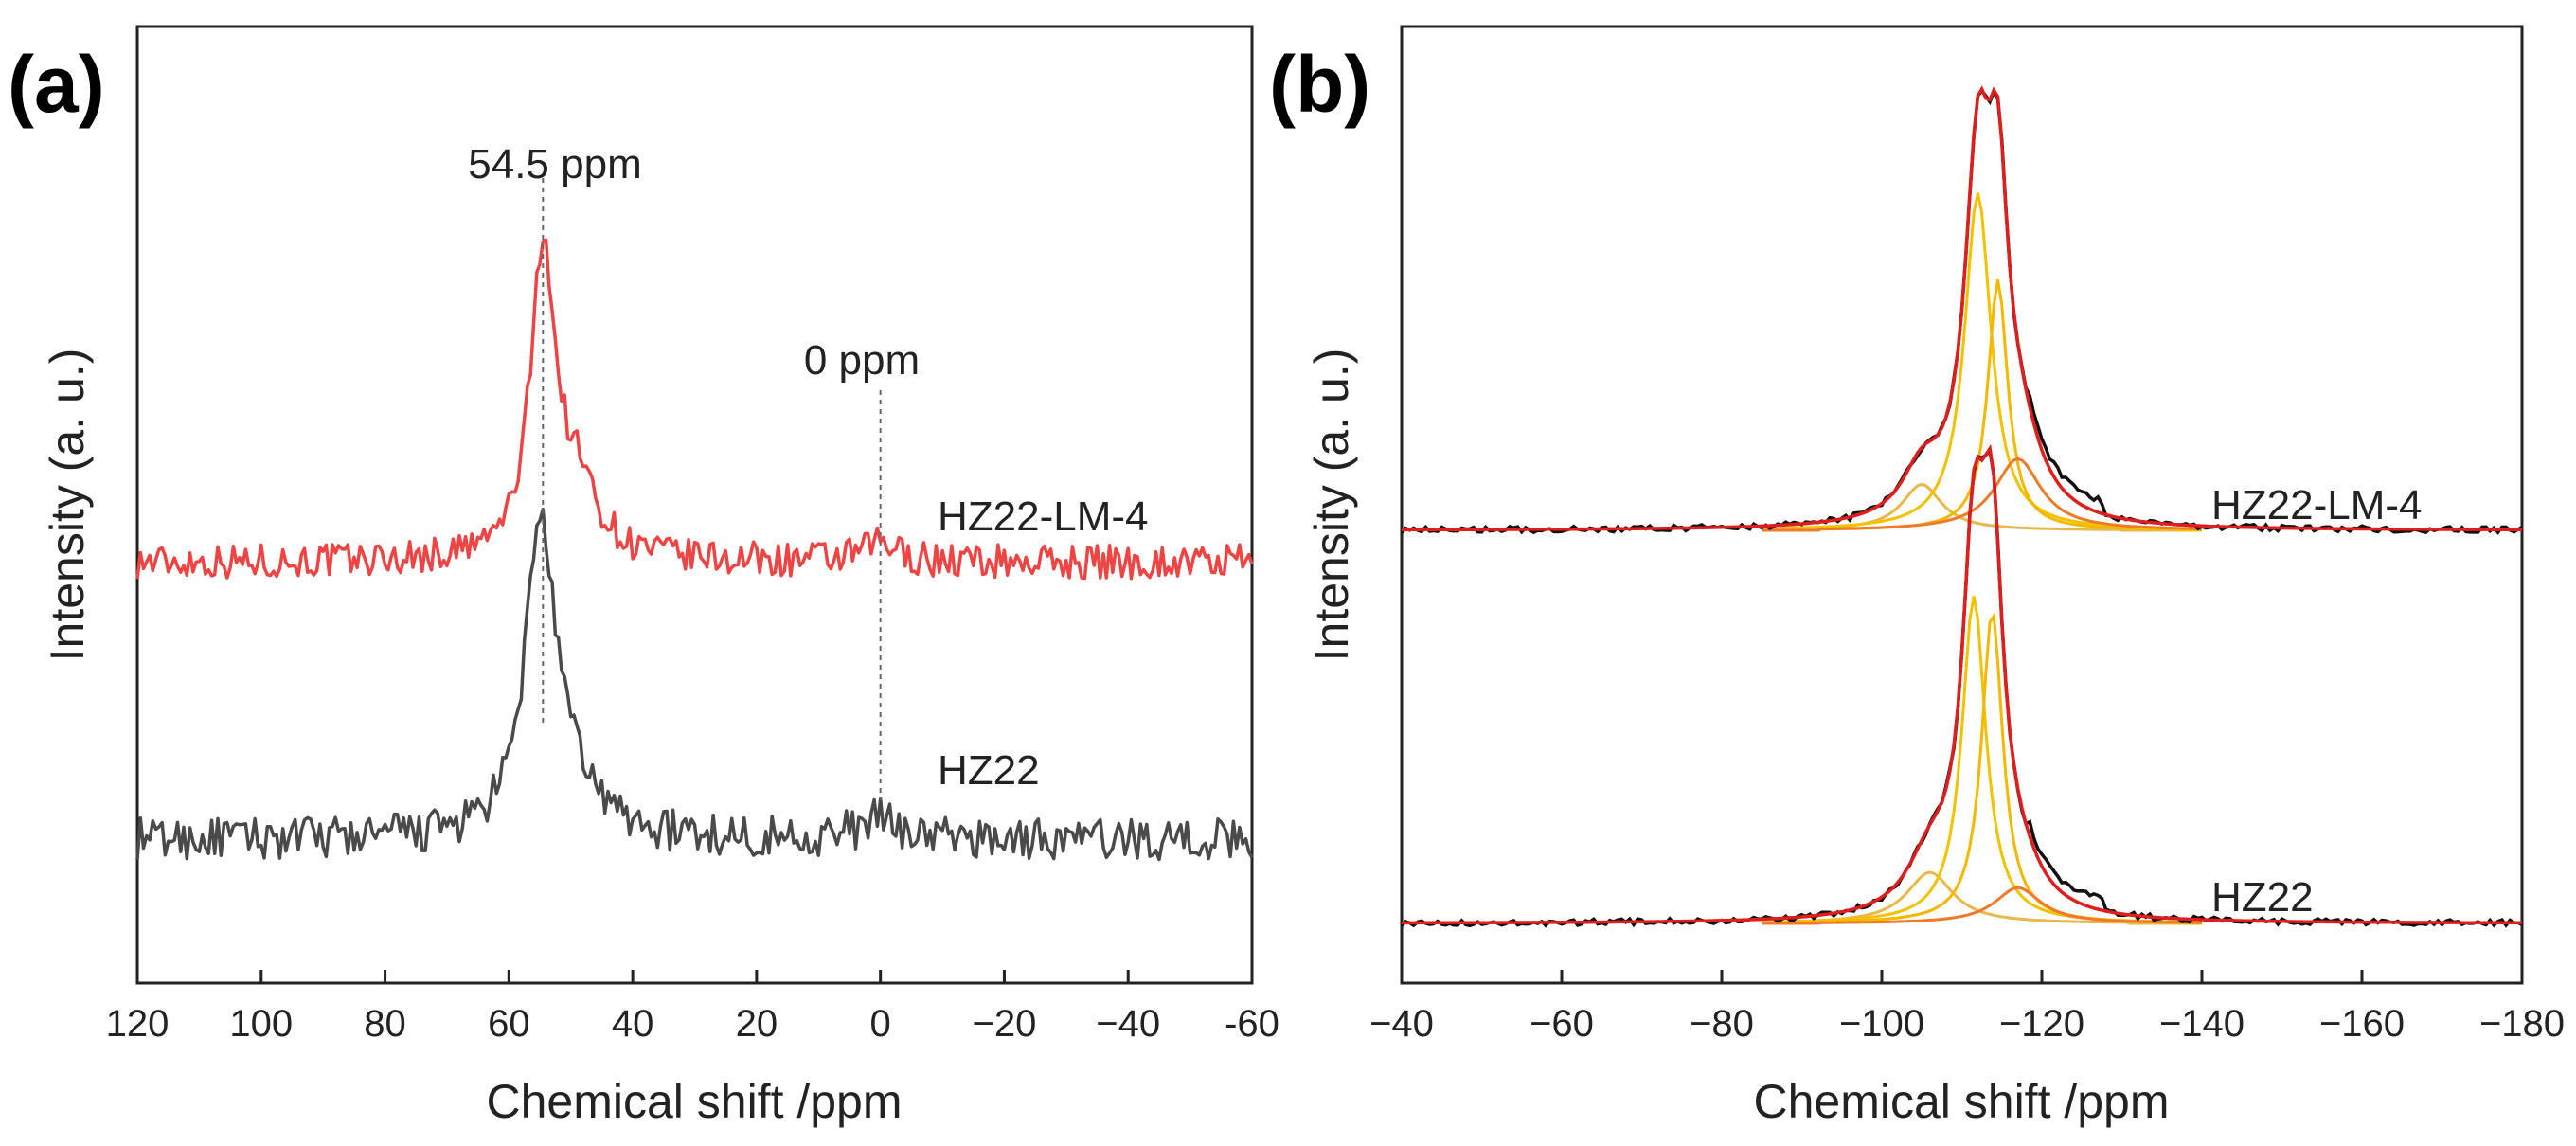 The image size is (2576, 1146). What do you see at coordinates (862, 360) in the screenshot?
I see `panel-a-annotation-0-ppm: 0 ppm` at bounding box center [862, 360].